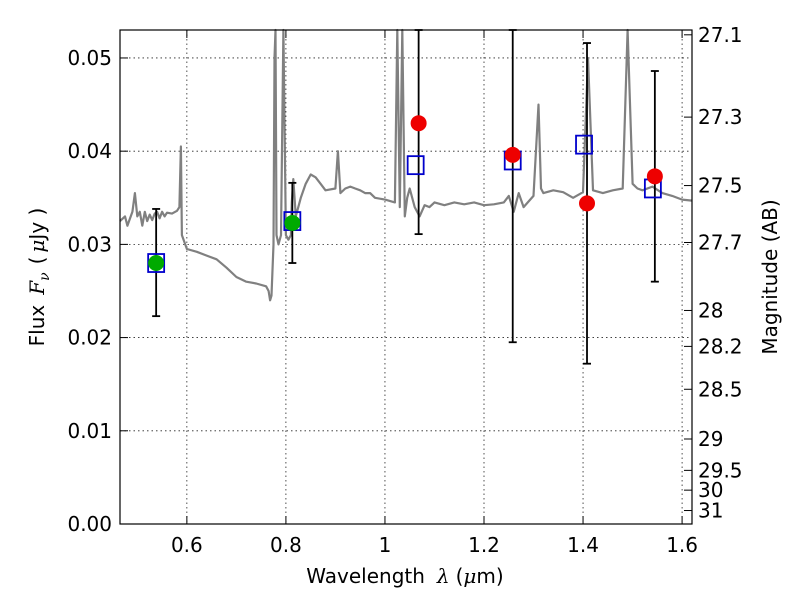 This screenshot has height=600, width=800. I want to click on x-tick-label: 0.6, so click(187, 545).